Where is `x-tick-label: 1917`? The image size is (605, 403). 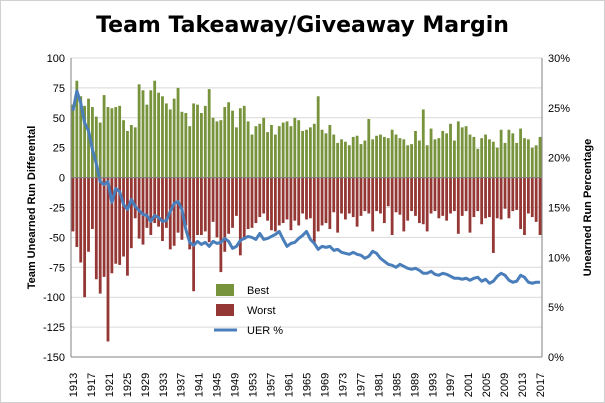
x-tick-label: 1917 is located at coordinates (92, 385).